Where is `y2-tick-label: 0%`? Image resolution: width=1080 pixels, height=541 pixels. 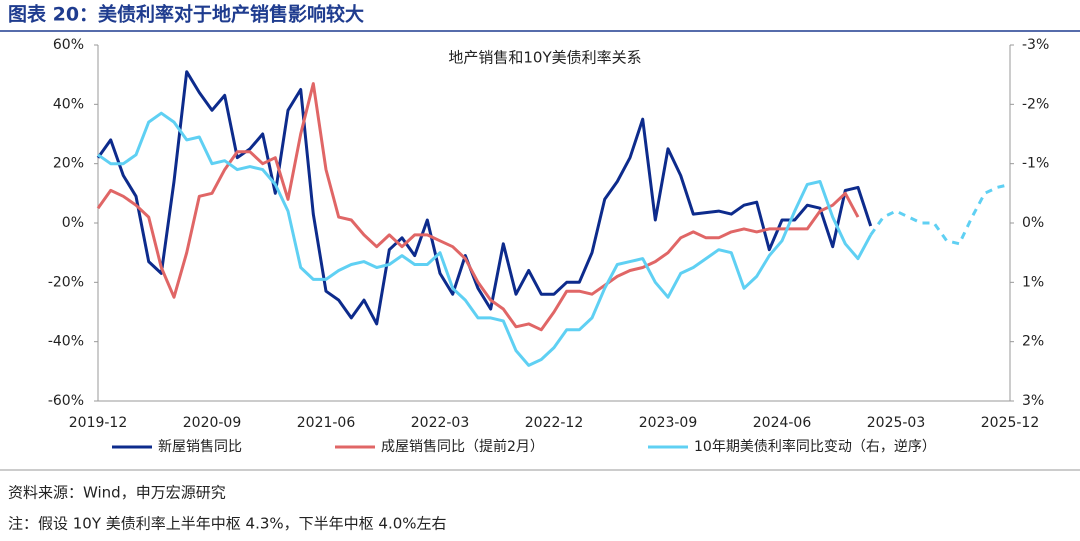
y2-tick-label: 0% is located at coordinates (1033, 223).